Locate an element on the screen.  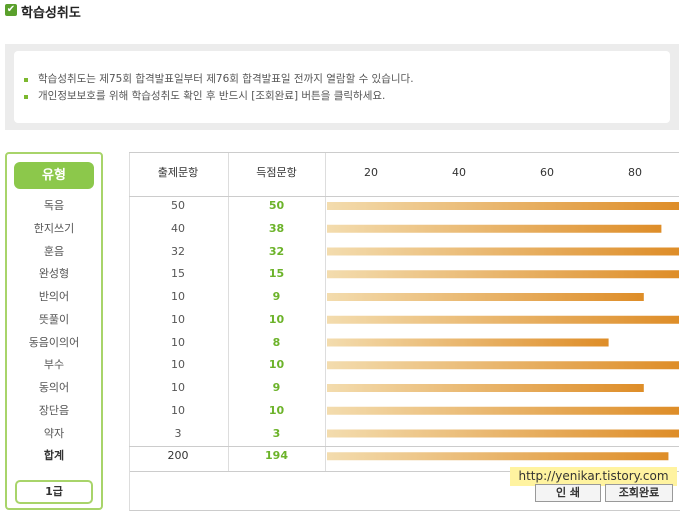
scale-label: 20 is located at coordinates (371, 172).